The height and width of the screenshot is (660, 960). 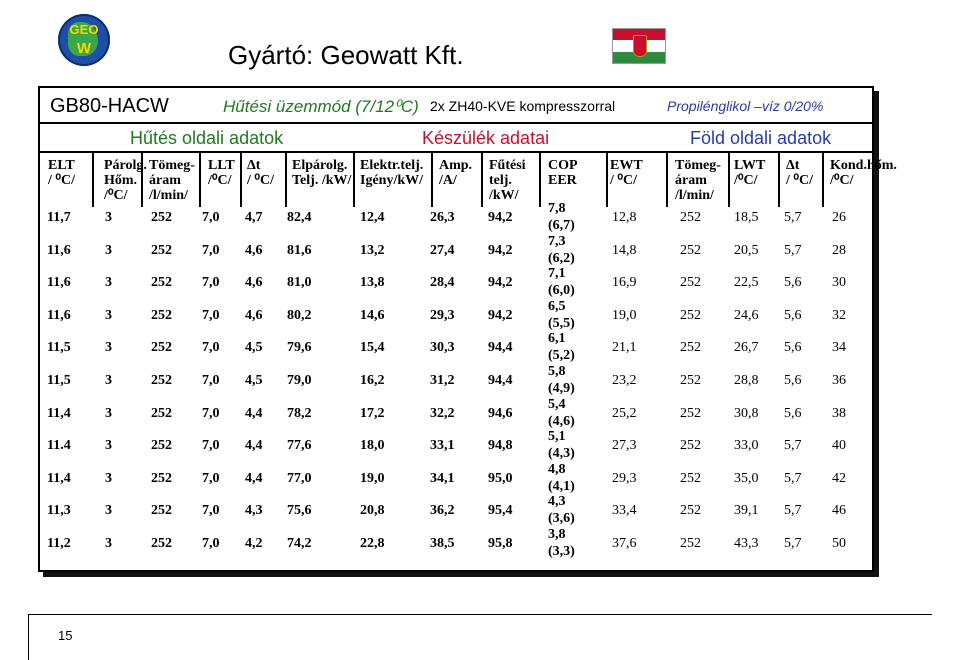 I want to click on cop-eer-value: (4,3), so click(x=561, y=454).